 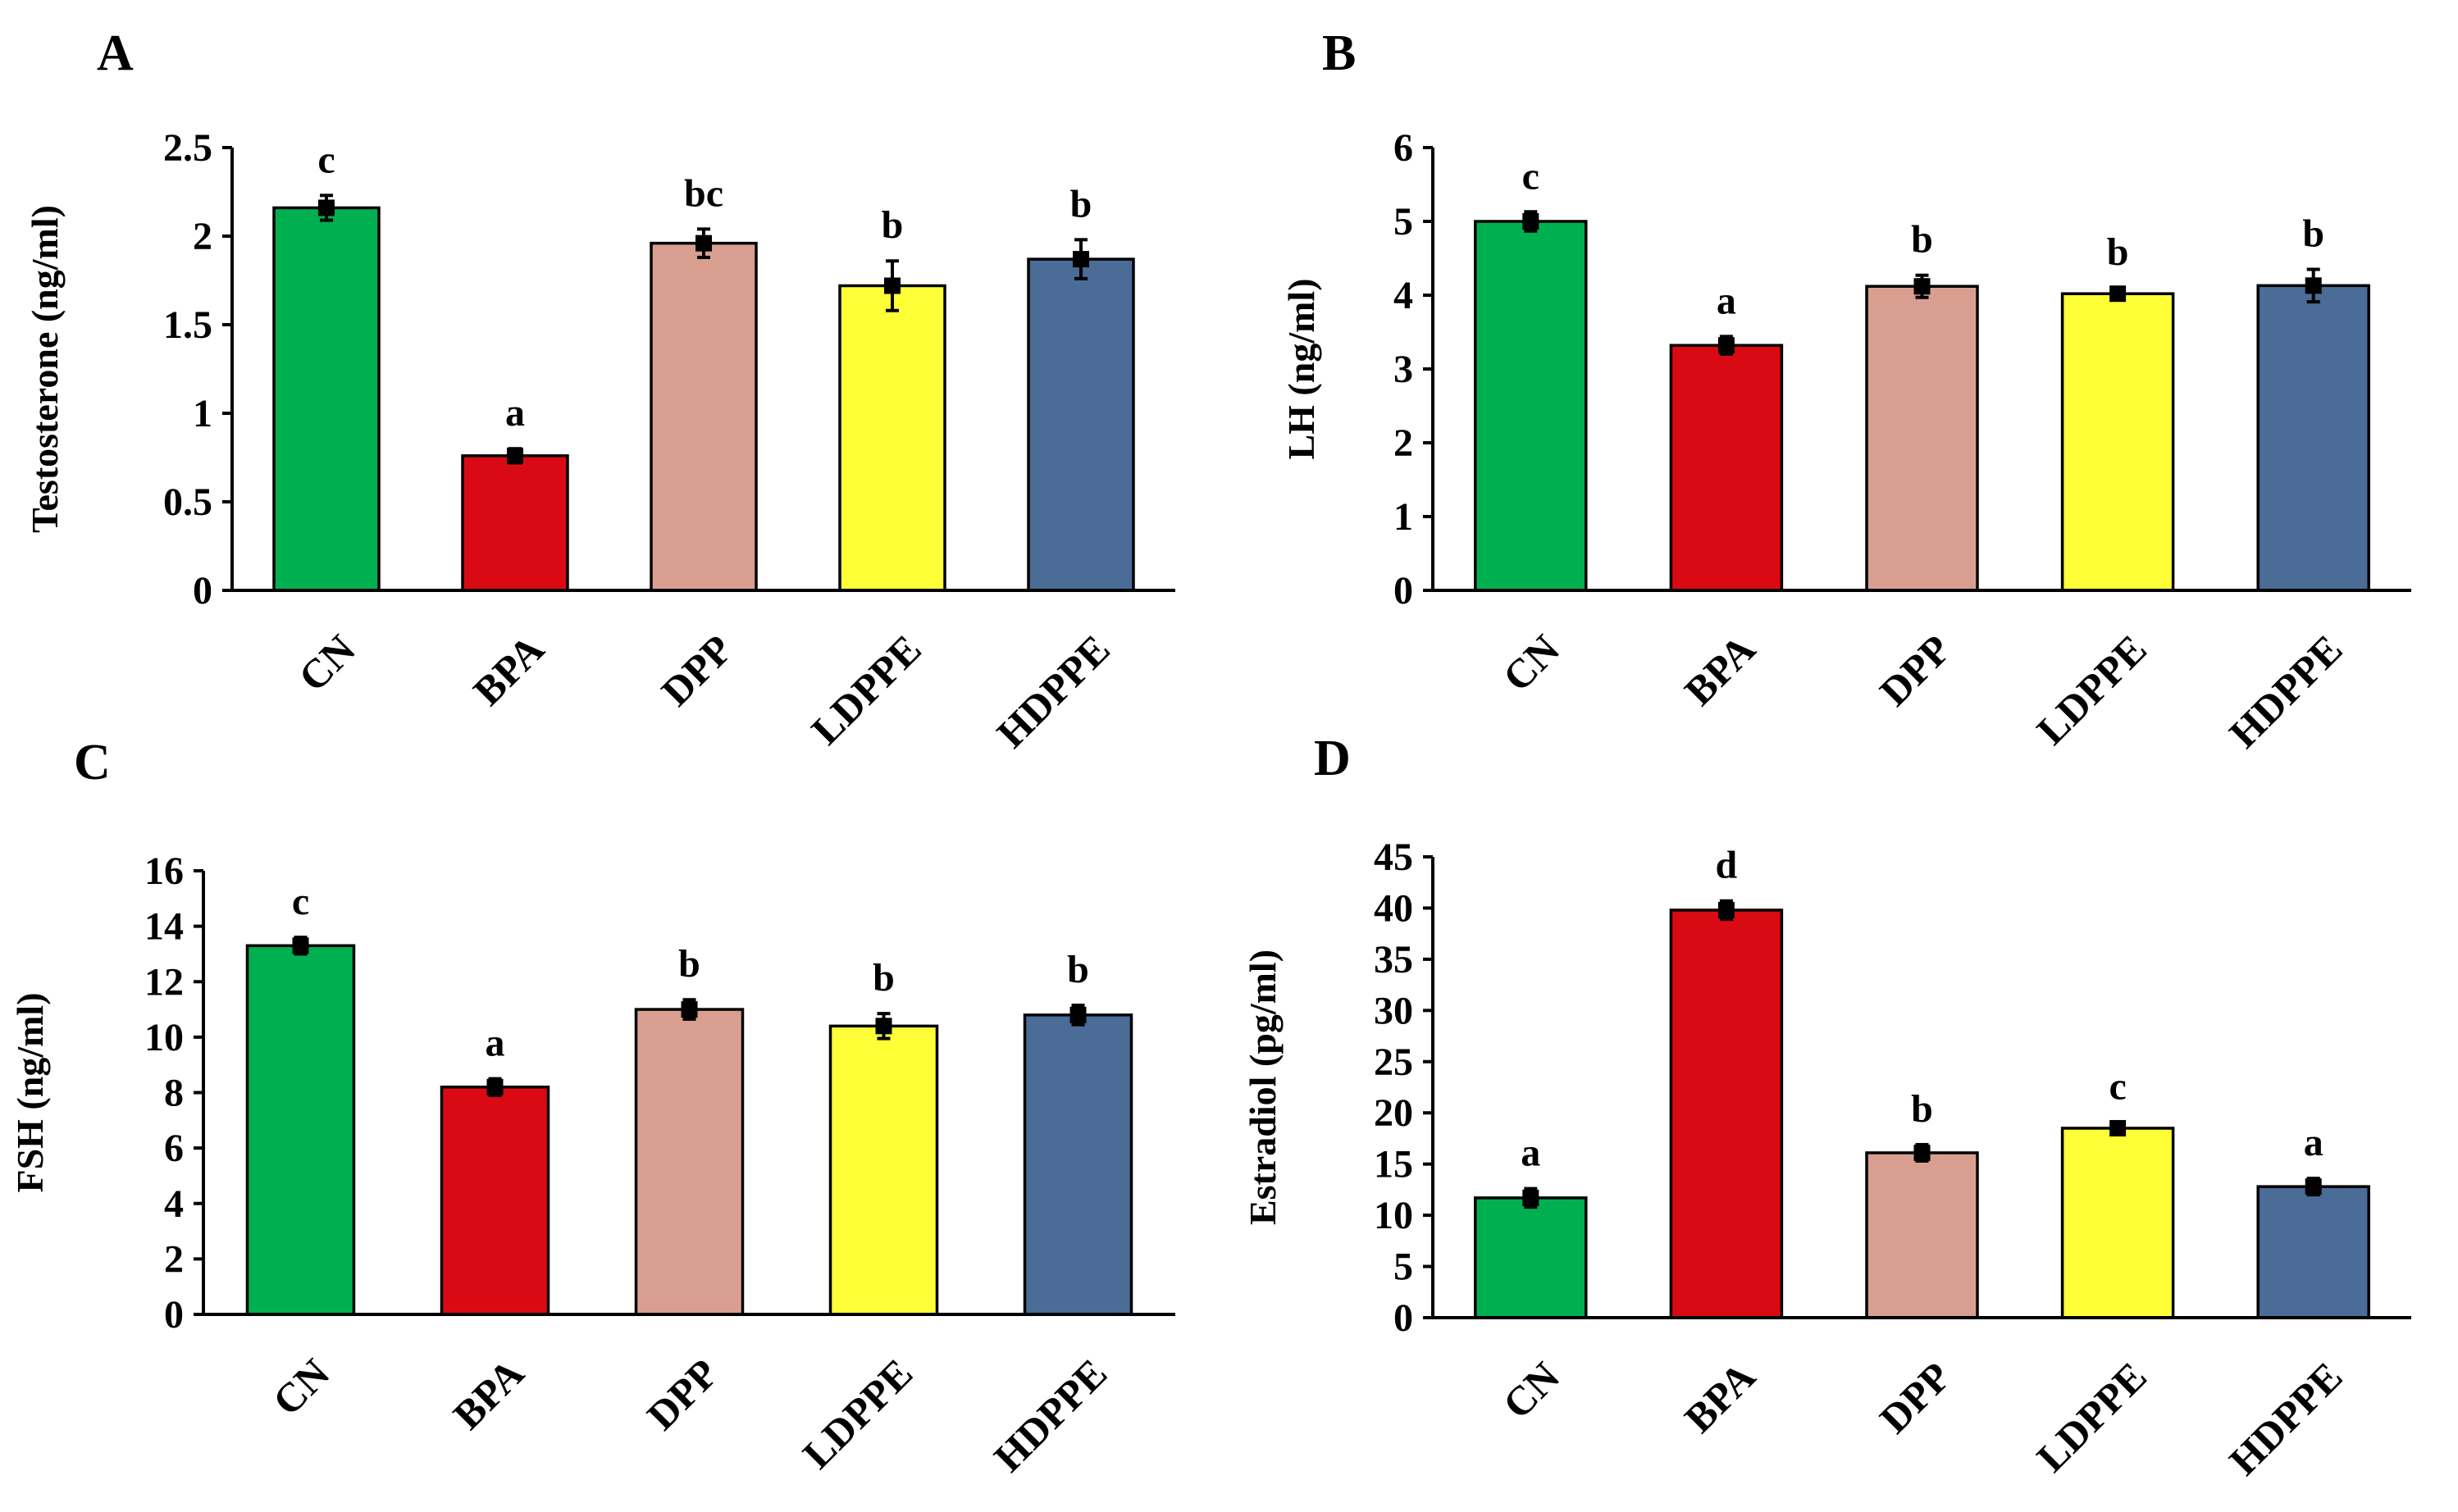 I want to click on y-tick-label: 12, so click(x=164, y=982).